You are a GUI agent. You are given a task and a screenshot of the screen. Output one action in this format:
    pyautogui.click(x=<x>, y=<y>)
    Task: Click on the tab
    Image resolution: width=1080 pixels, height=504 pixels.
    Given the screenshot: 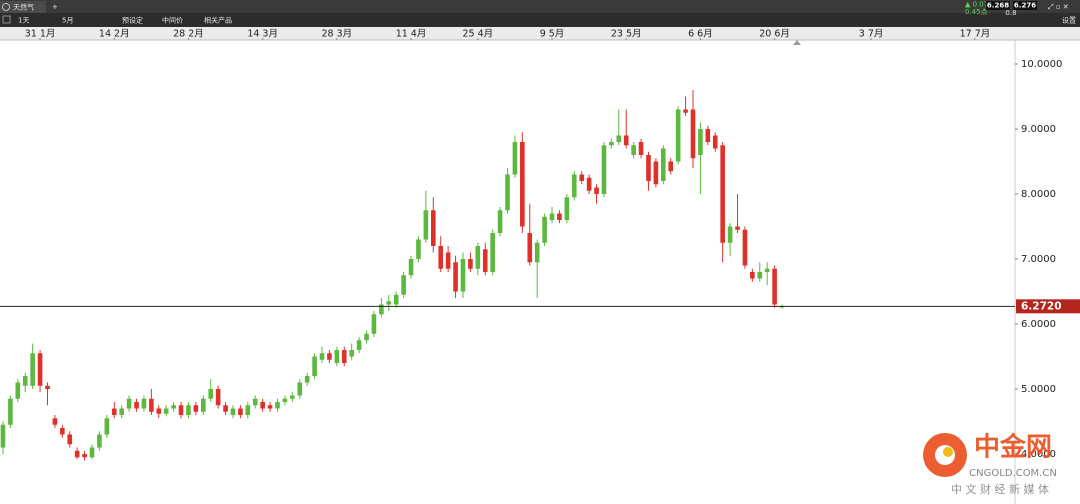 What is the action you would take?
    pyautogui.click(x=23, y=7)
    